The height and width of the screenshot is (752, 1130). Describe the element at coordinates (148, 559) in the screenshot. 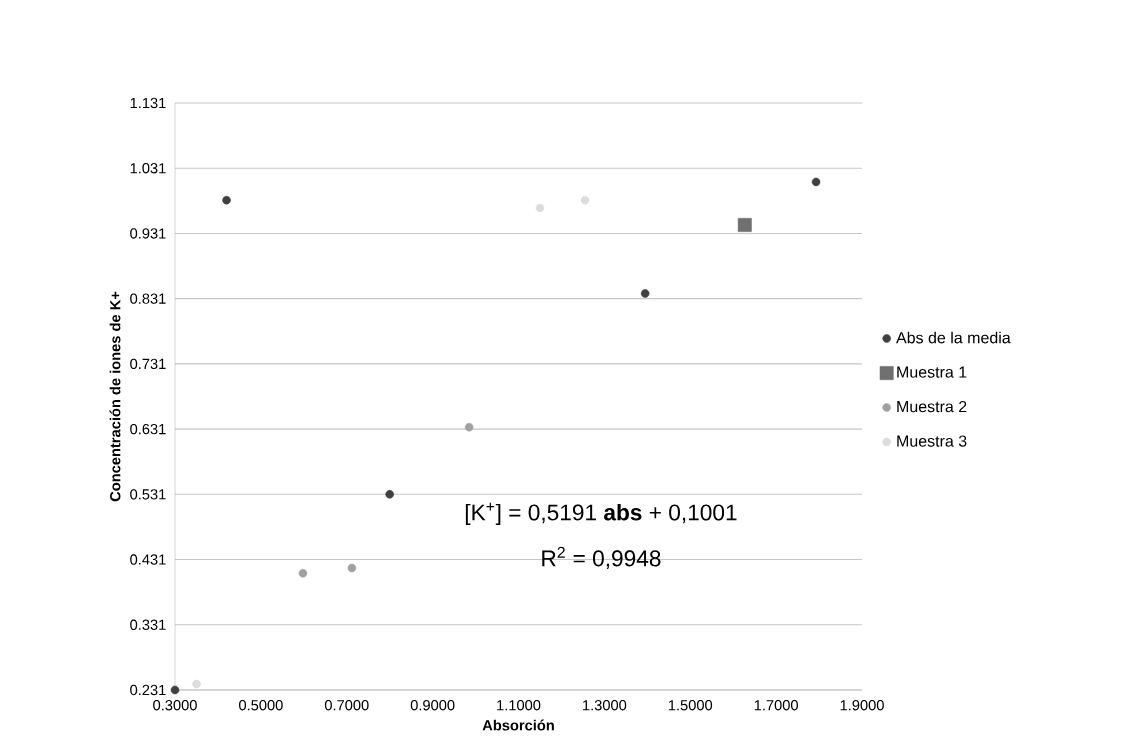

I see `y-tick-label: 0.431` at that location.